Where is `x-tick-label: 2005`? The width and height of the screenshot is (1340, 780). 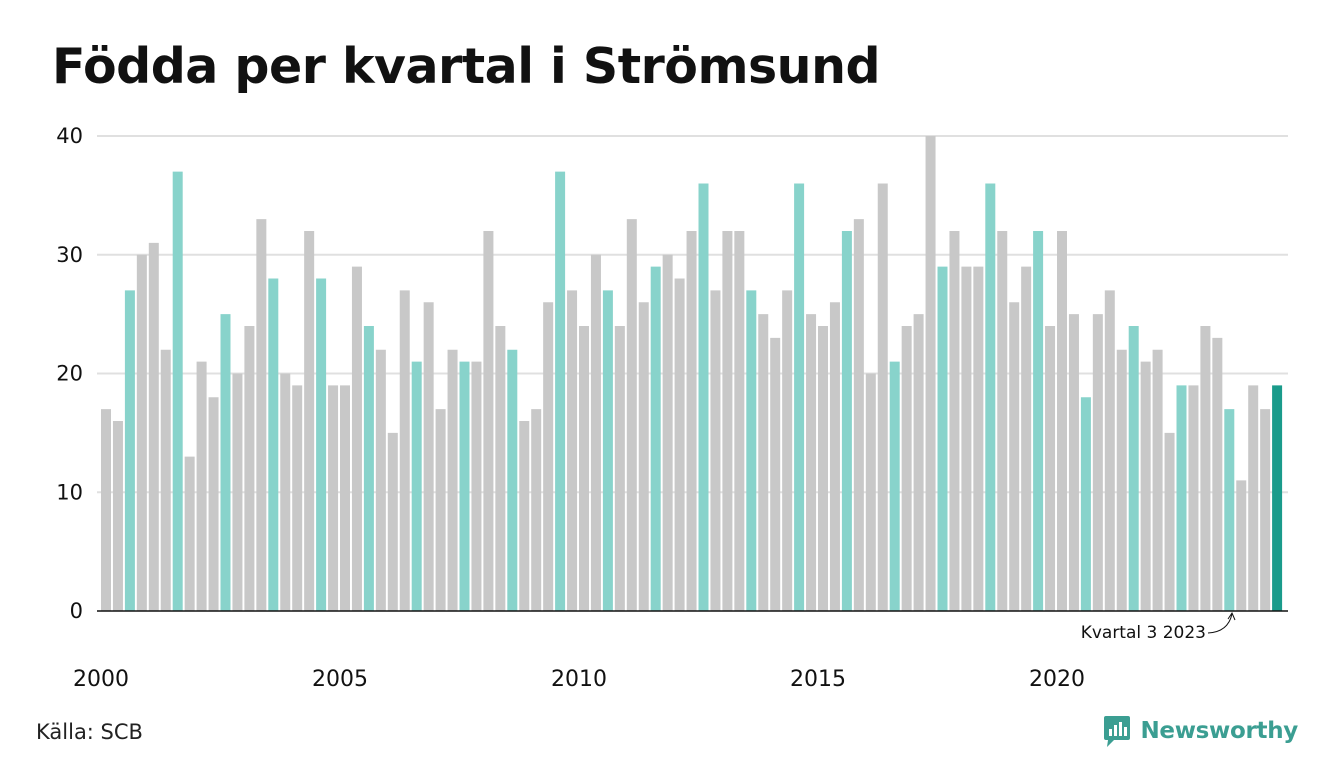
x-tick-label: 2005 is located at coordinates (340, 679).